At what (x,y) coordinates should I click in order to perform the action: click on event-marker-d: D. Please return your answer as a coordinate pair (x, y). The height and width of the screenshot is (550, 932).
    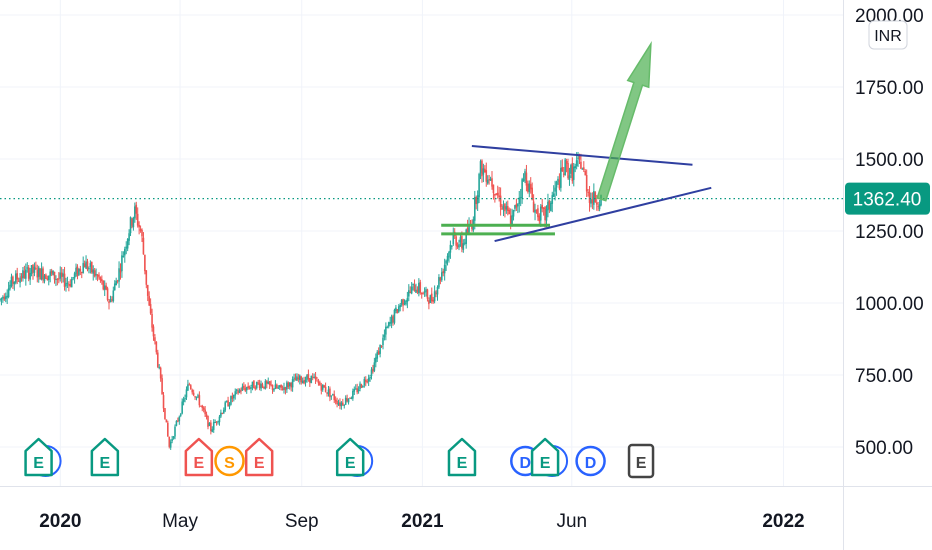
    Looking at the image, I should click on (590, 461).